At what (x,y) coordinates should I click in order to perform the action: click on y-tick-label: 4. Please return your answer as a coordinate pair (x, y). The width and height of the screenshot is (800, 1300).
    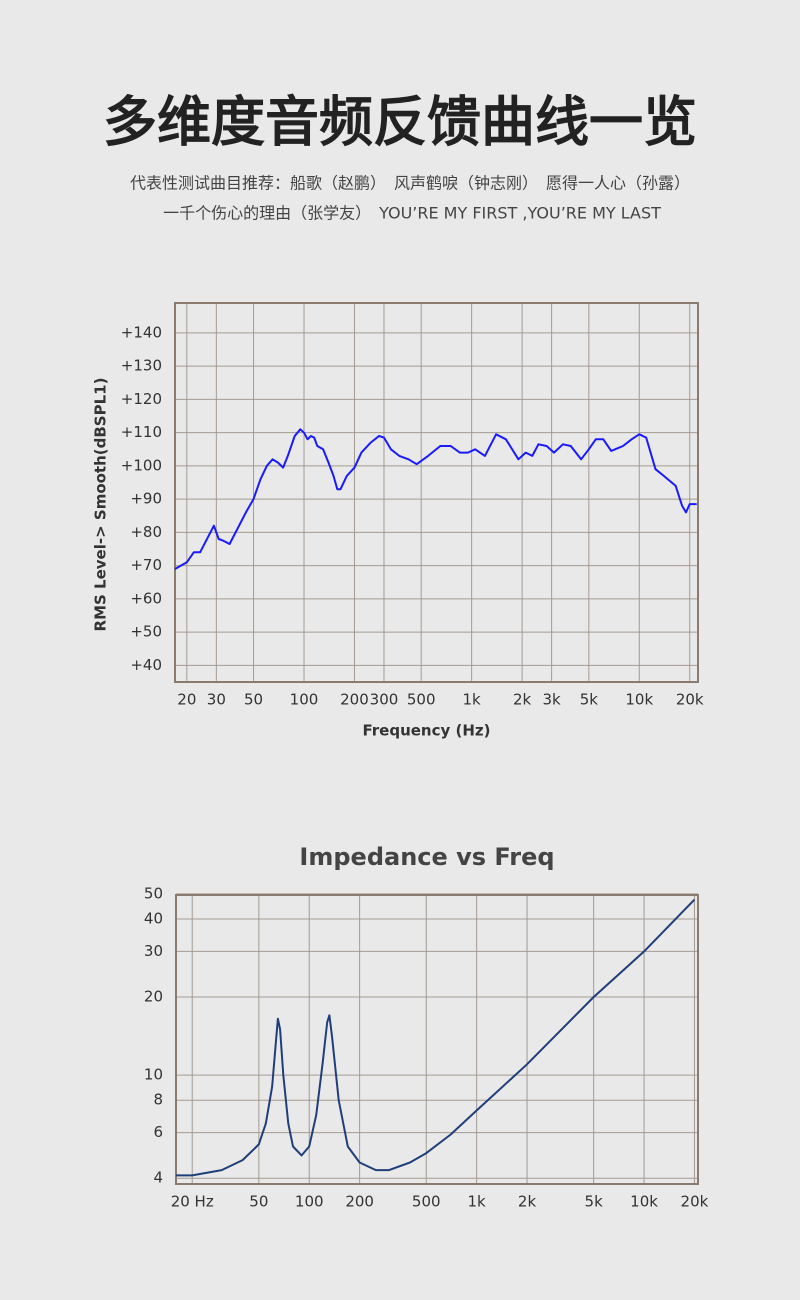
    Looking at the image, I should click on (158, 1178).